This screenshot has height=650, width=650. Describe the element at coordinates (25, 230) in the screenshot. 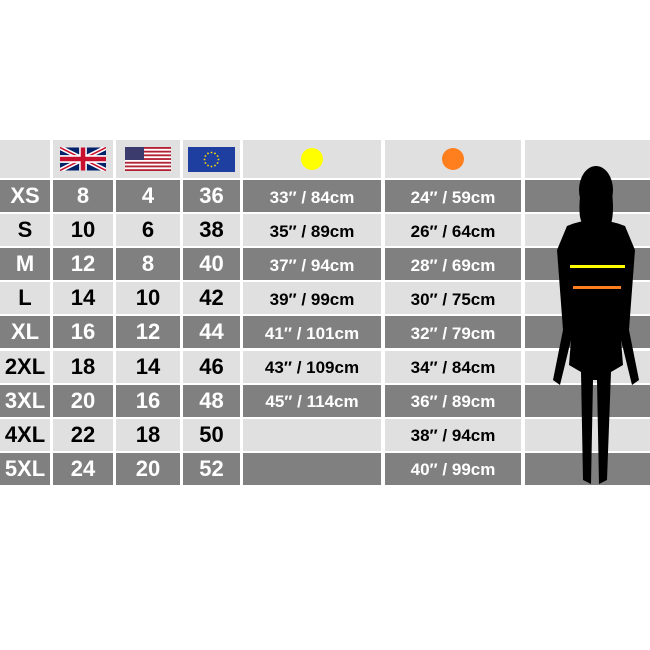

I see `cell-size: S` at that location.